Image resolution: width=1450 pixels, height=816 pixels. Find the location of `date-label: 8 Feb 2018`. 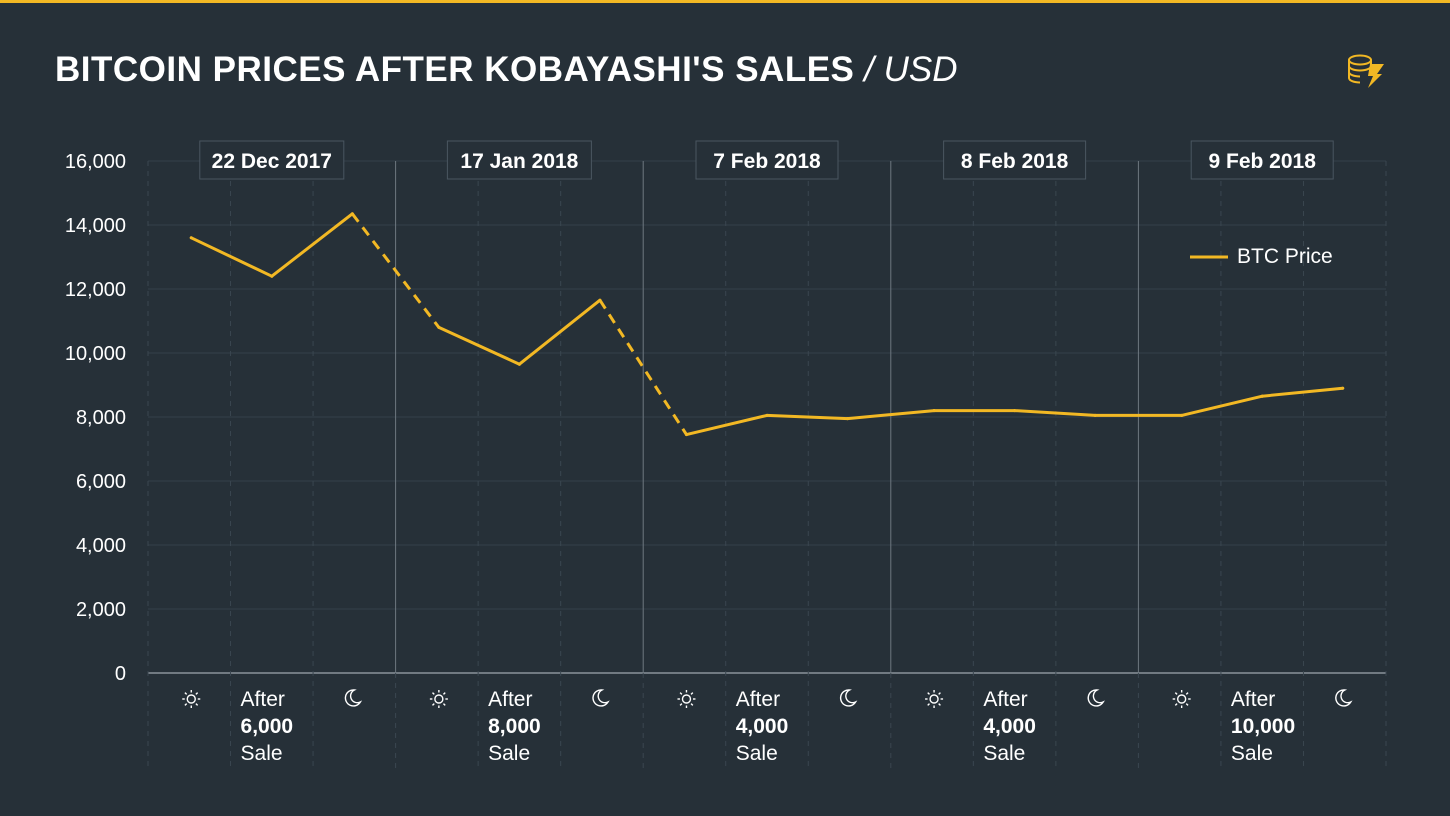

date-label: 8 Feb 2018 is located at coordinates (1015, 161).